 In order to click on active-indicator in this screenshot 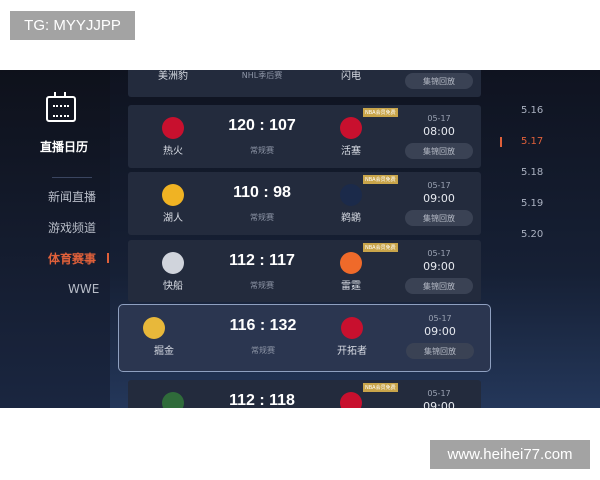, I will do `click(108, 258)`.